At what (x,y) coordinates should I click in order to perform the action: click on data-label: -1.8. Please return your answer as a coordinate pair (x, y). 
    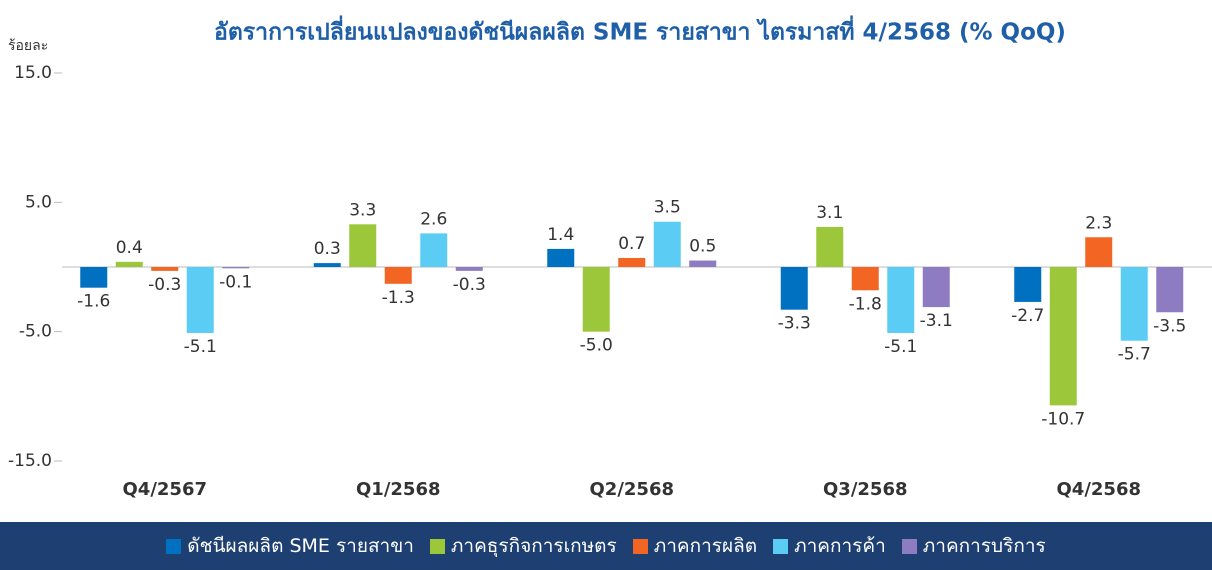
    Looking at the image, I should click on (865, 304).